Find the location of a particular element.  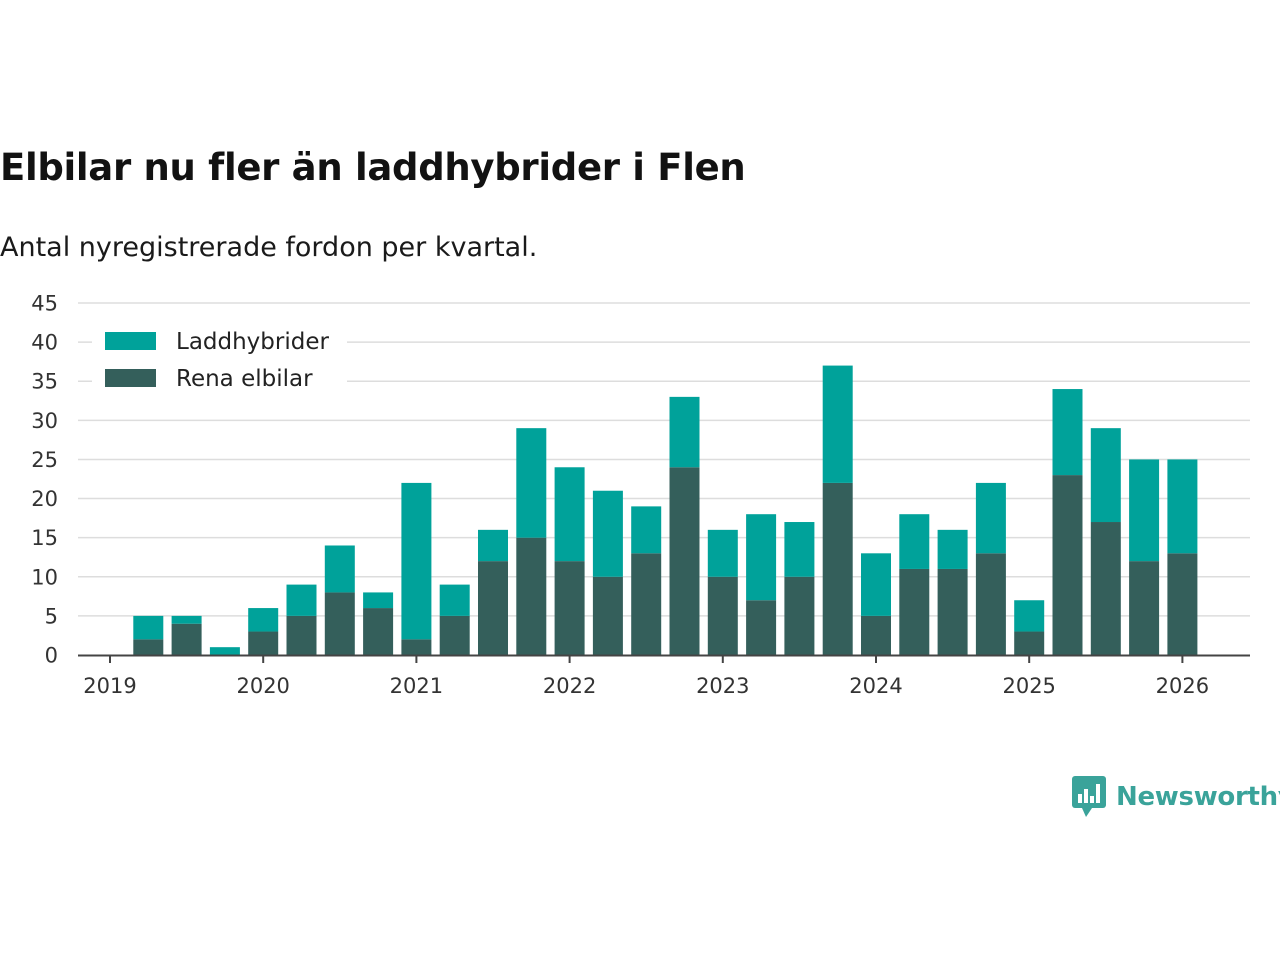

x-tick-label: 2024 is located at coordinates (875, 686).